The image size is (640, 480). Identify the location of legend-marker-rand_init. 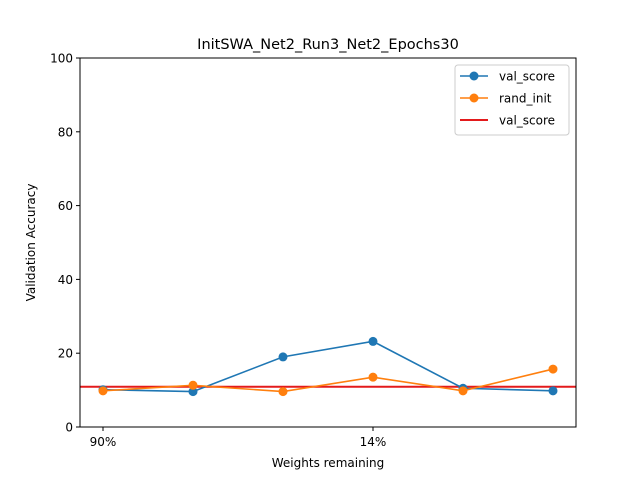
(474, 98).